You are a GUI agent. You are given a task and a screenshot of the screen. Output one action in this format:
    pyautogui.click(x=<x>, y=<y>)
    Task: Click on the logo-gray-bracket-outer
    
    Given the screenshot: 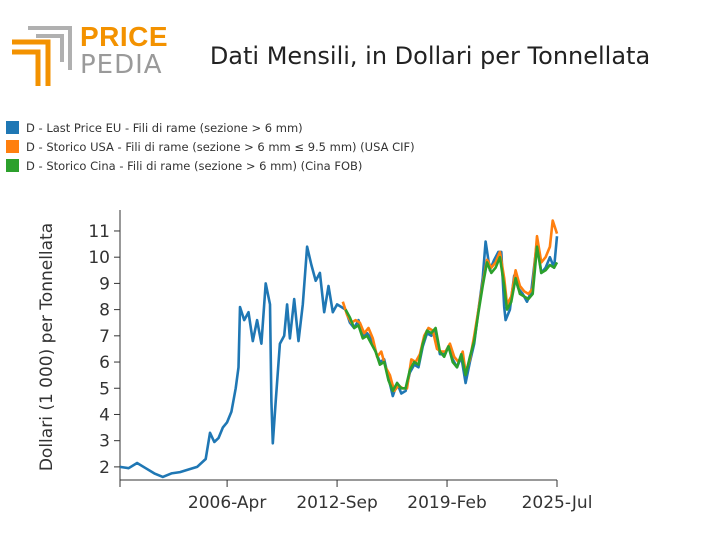 What is the action you would take?
    pyautogui.click(x=50, y=48)
    